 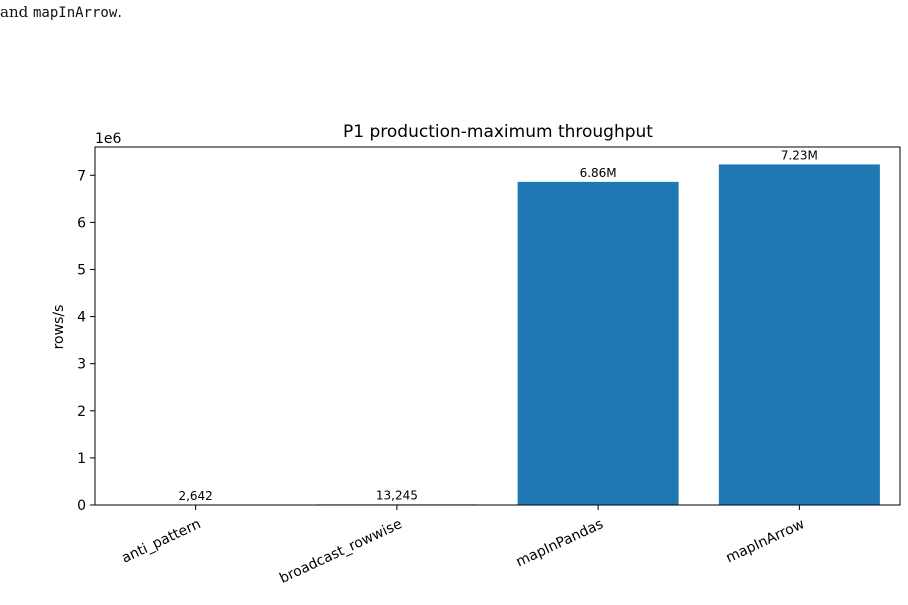 I want to click on y-tick-label: 5, so click(x=81, y=270).